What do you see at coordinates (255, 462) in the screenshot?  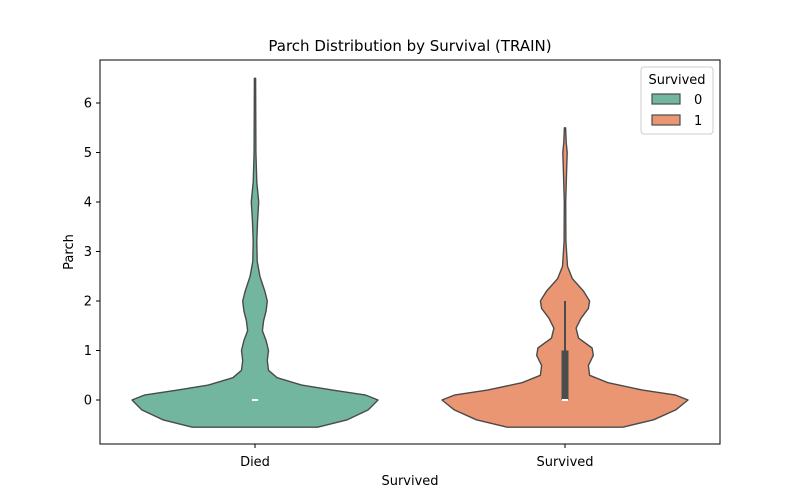 I see `x-tick-label-0: Died` at bounding box center [255, 462].